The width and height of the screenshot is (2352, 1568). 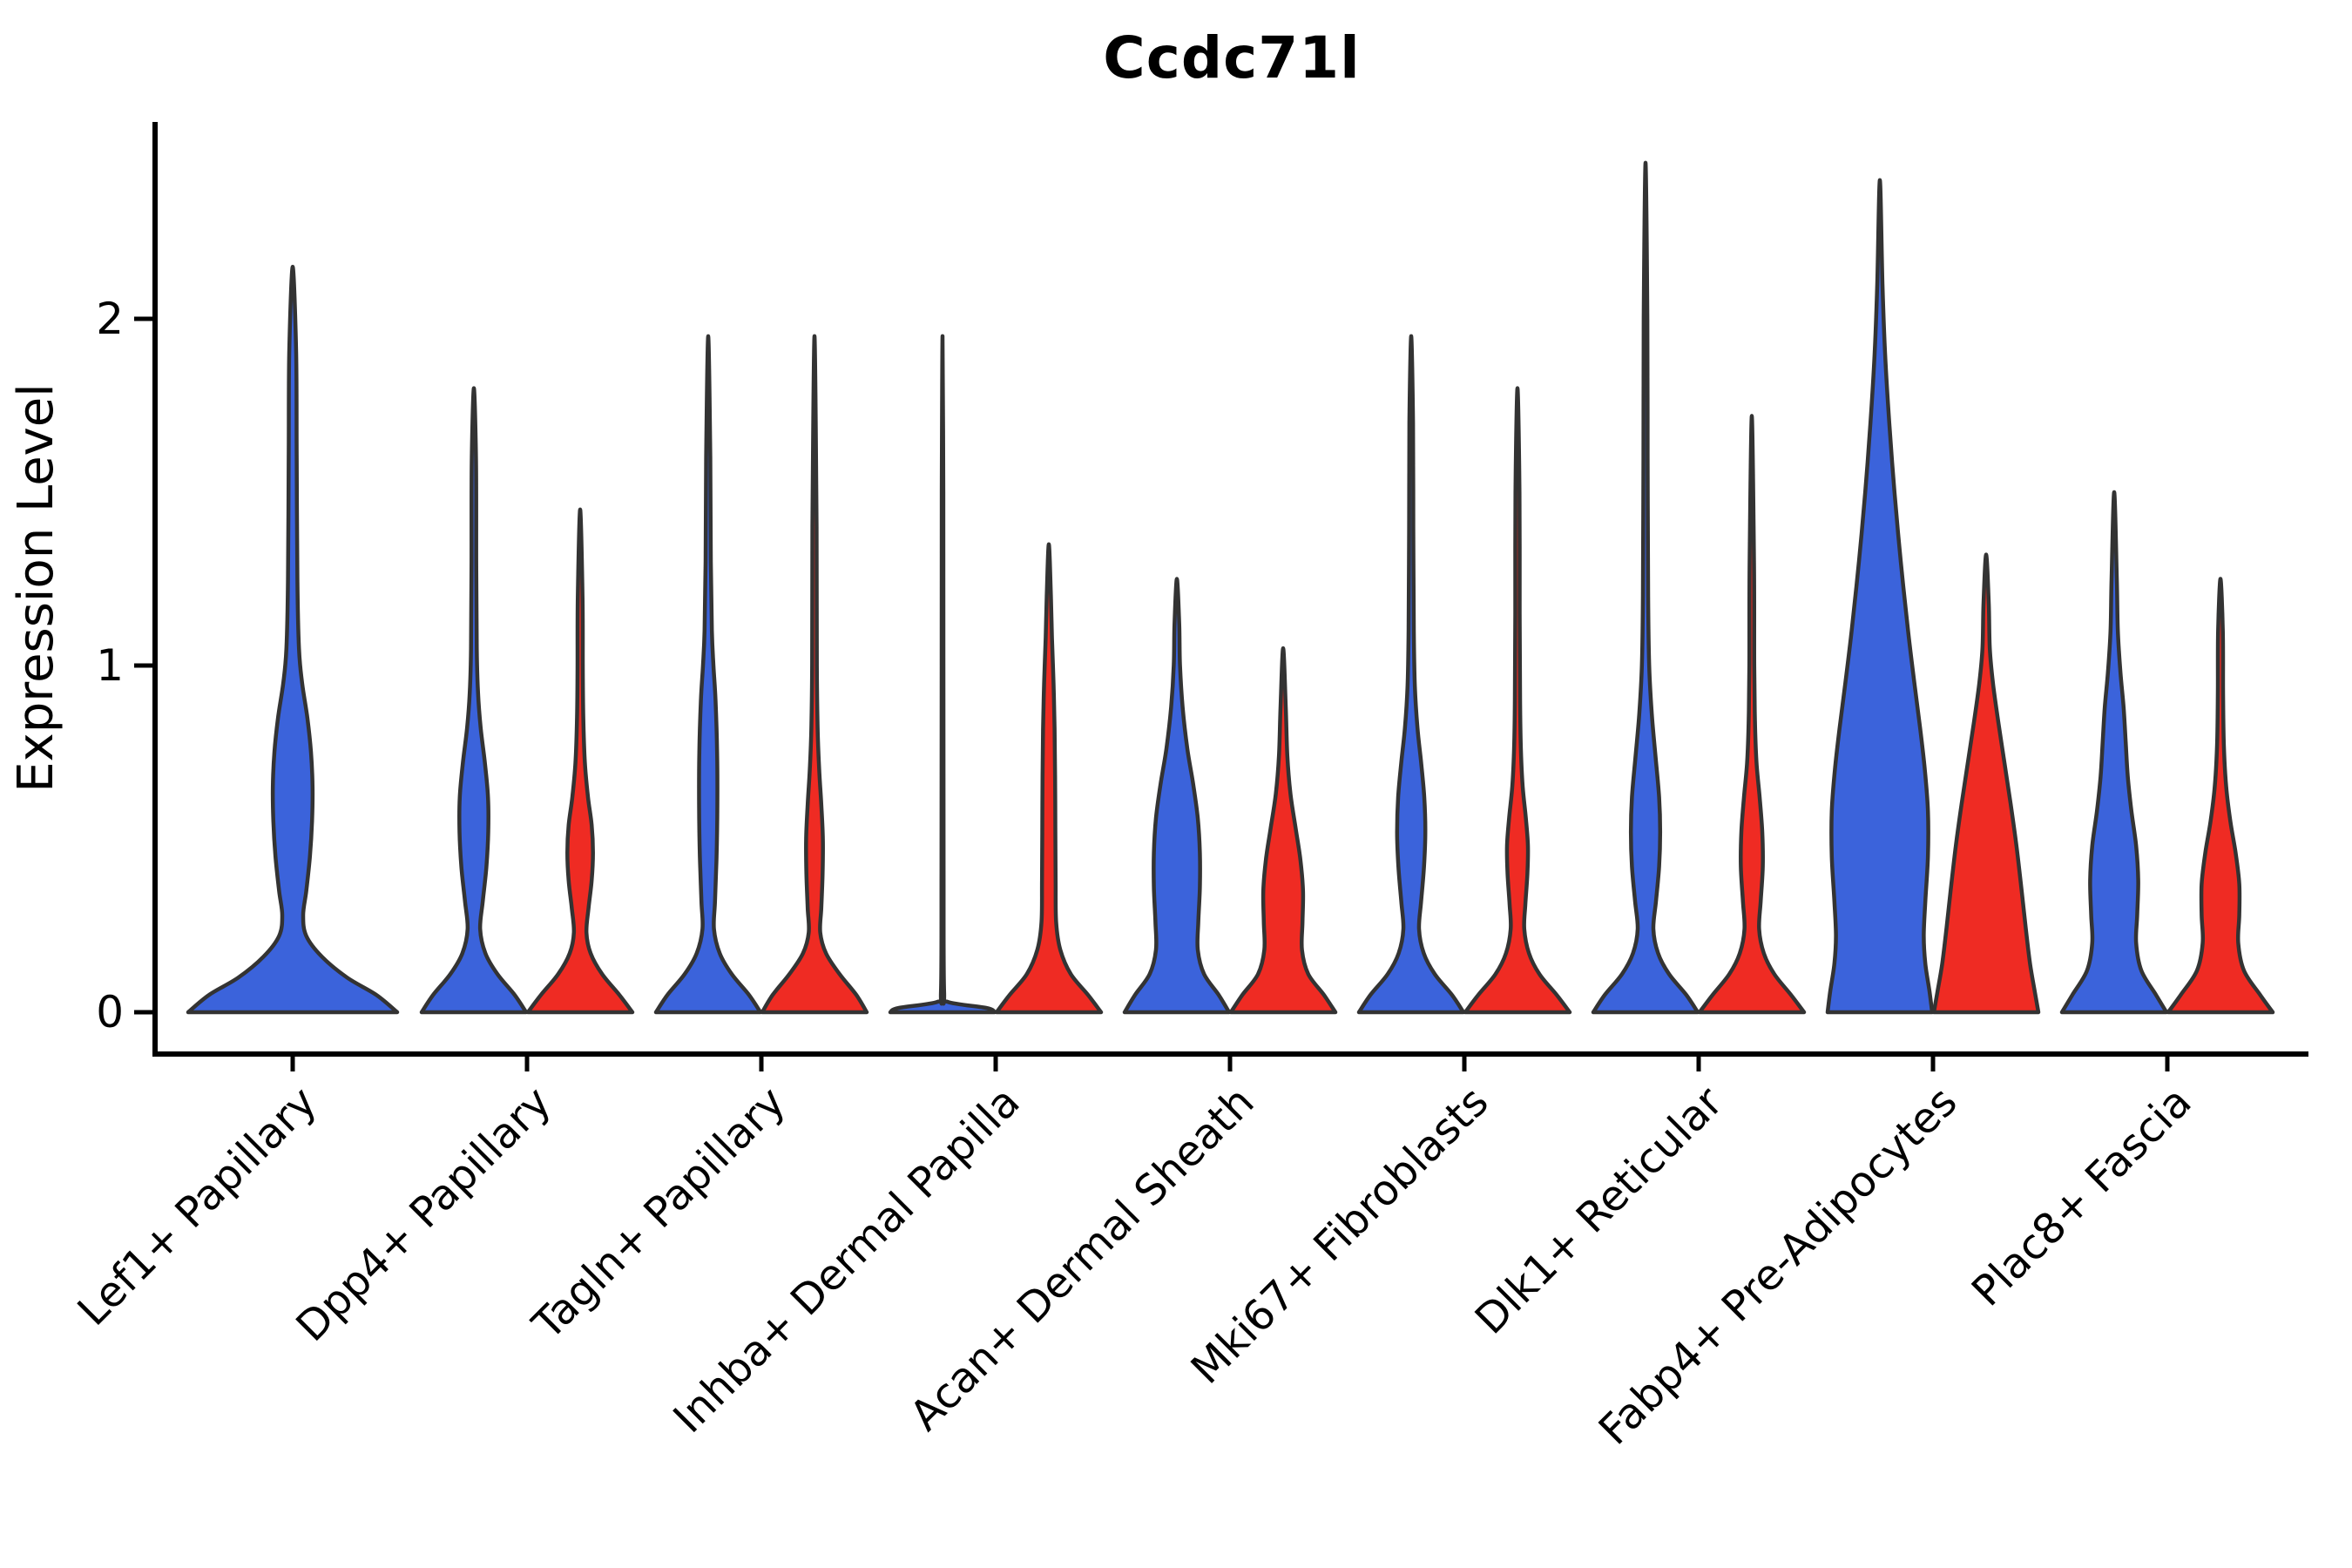 What do you see at coordinates (1283, 830) in the screenshot?
I see `violin-acan-dermal-sheath-red` at bounding box center [1283, 830].